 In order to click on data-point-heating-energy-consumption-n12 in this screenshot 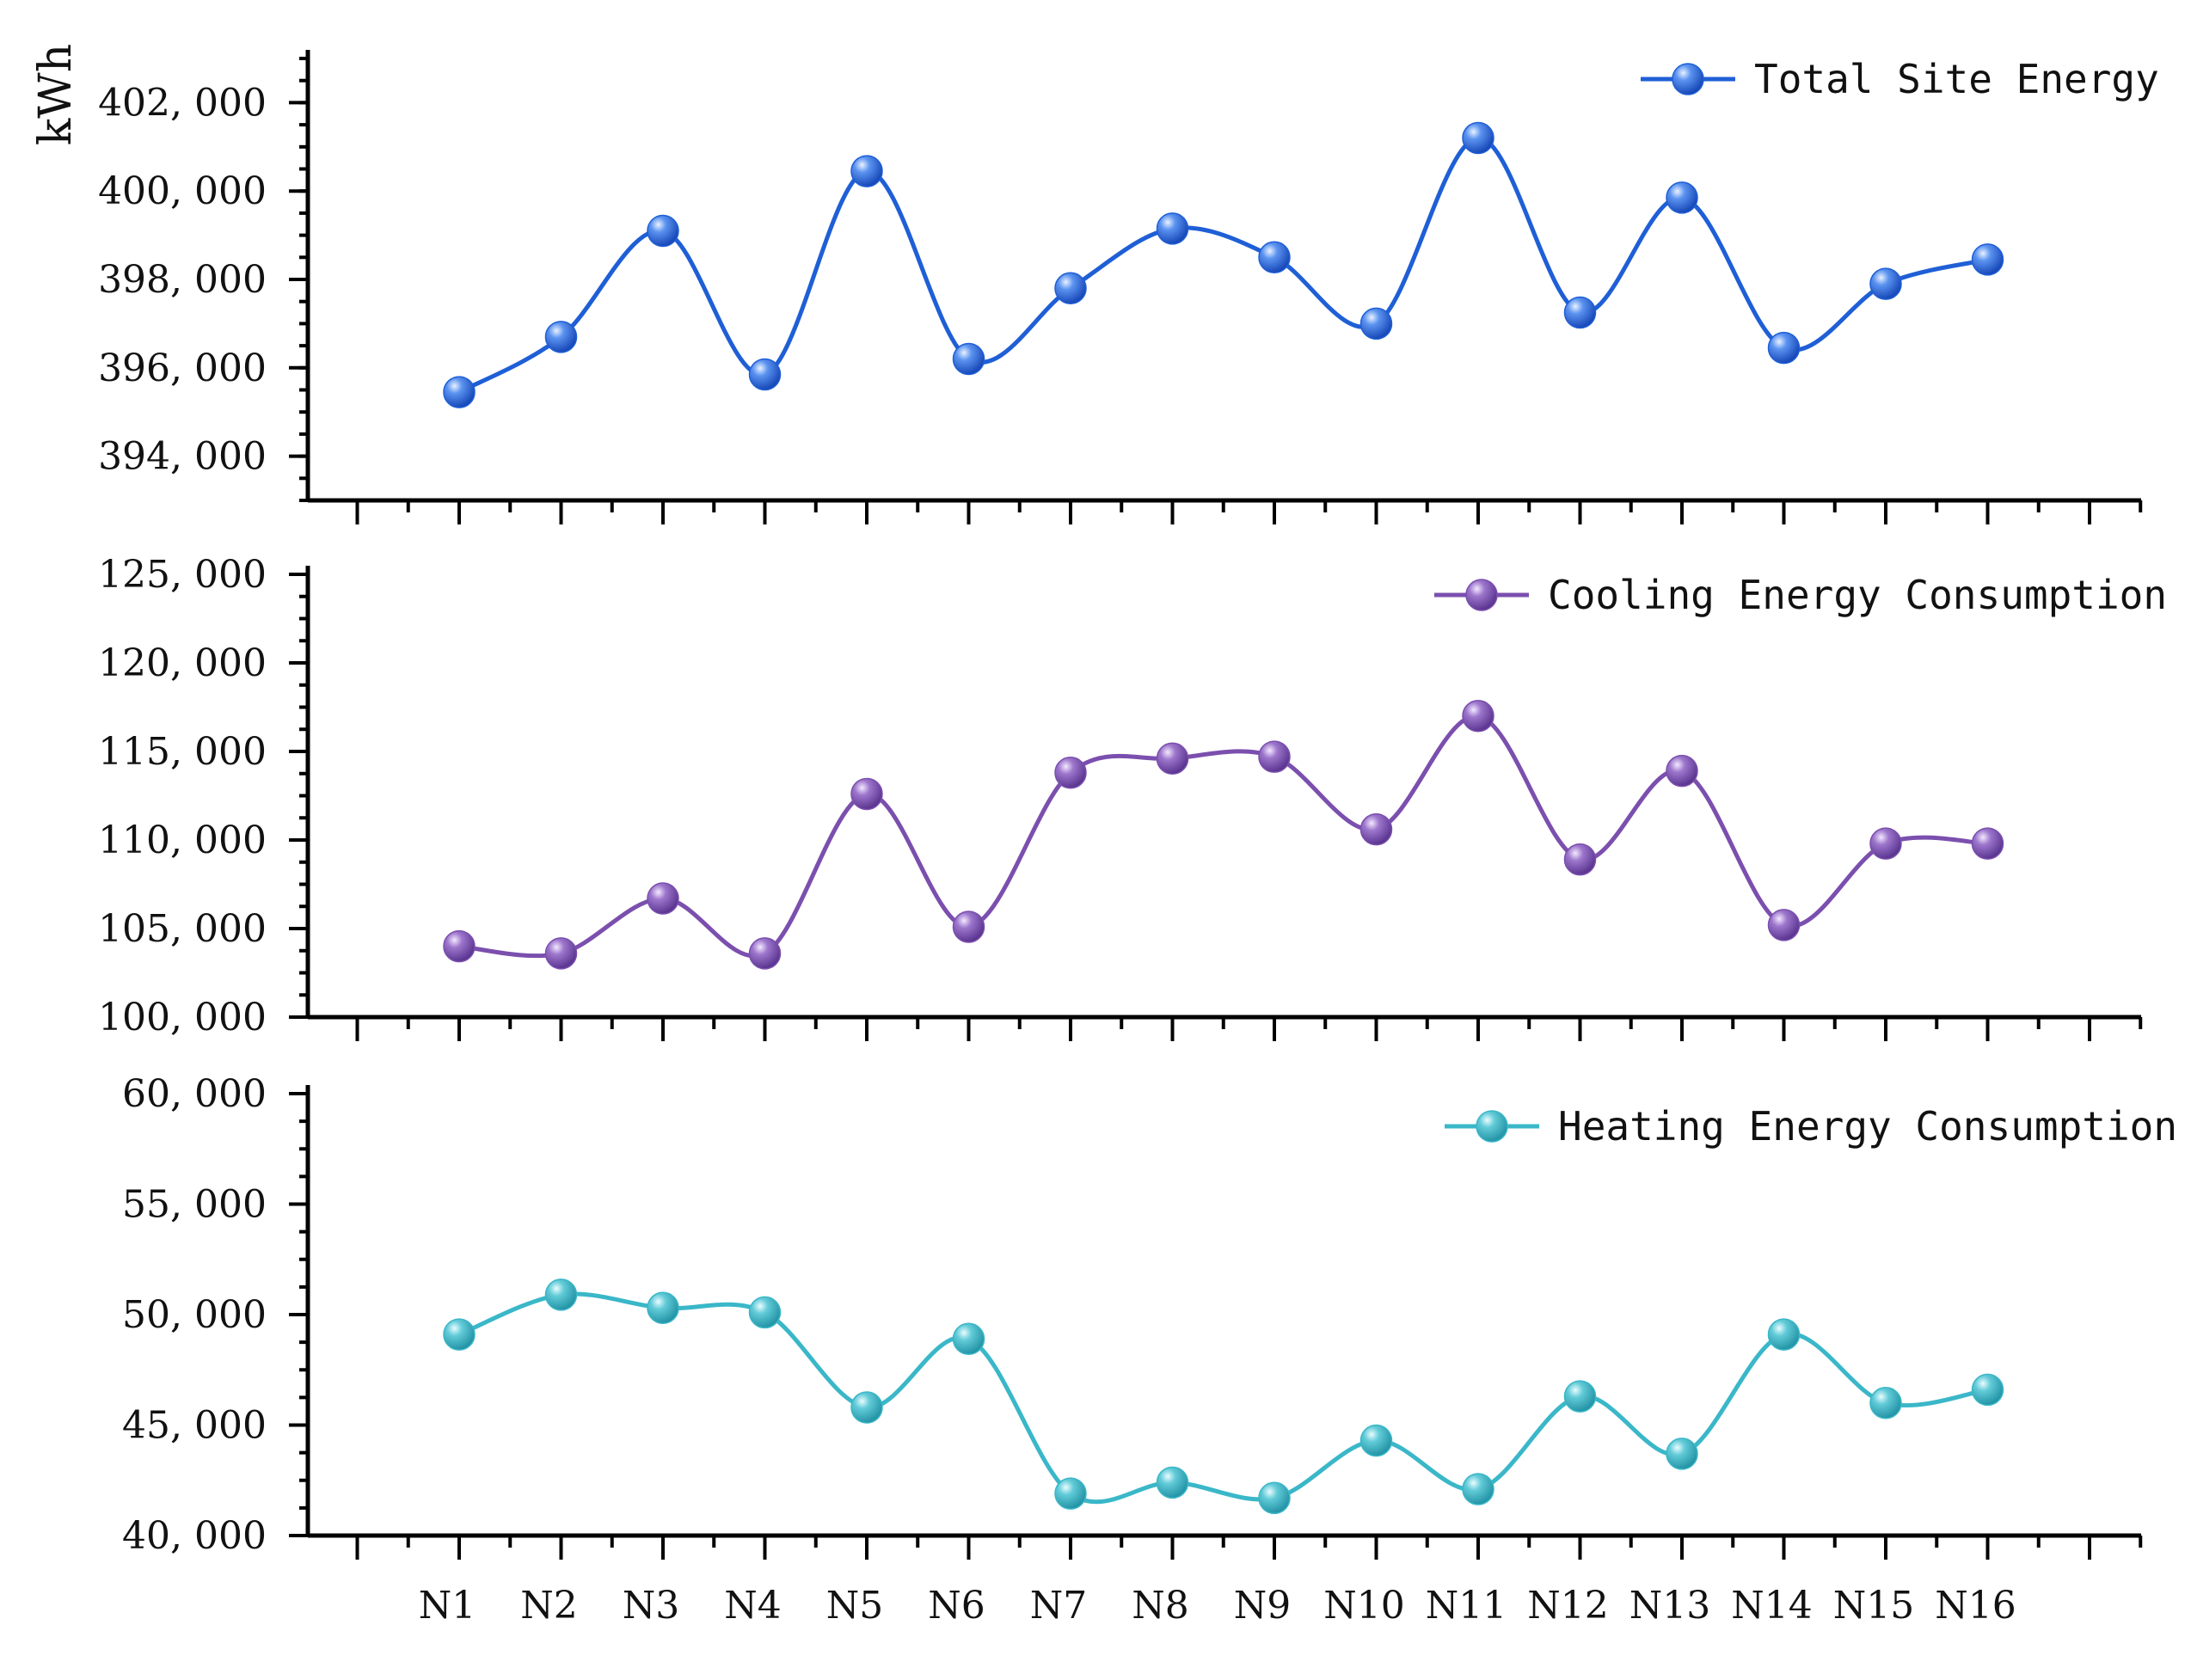, I will do `click(1580, 1397)`.